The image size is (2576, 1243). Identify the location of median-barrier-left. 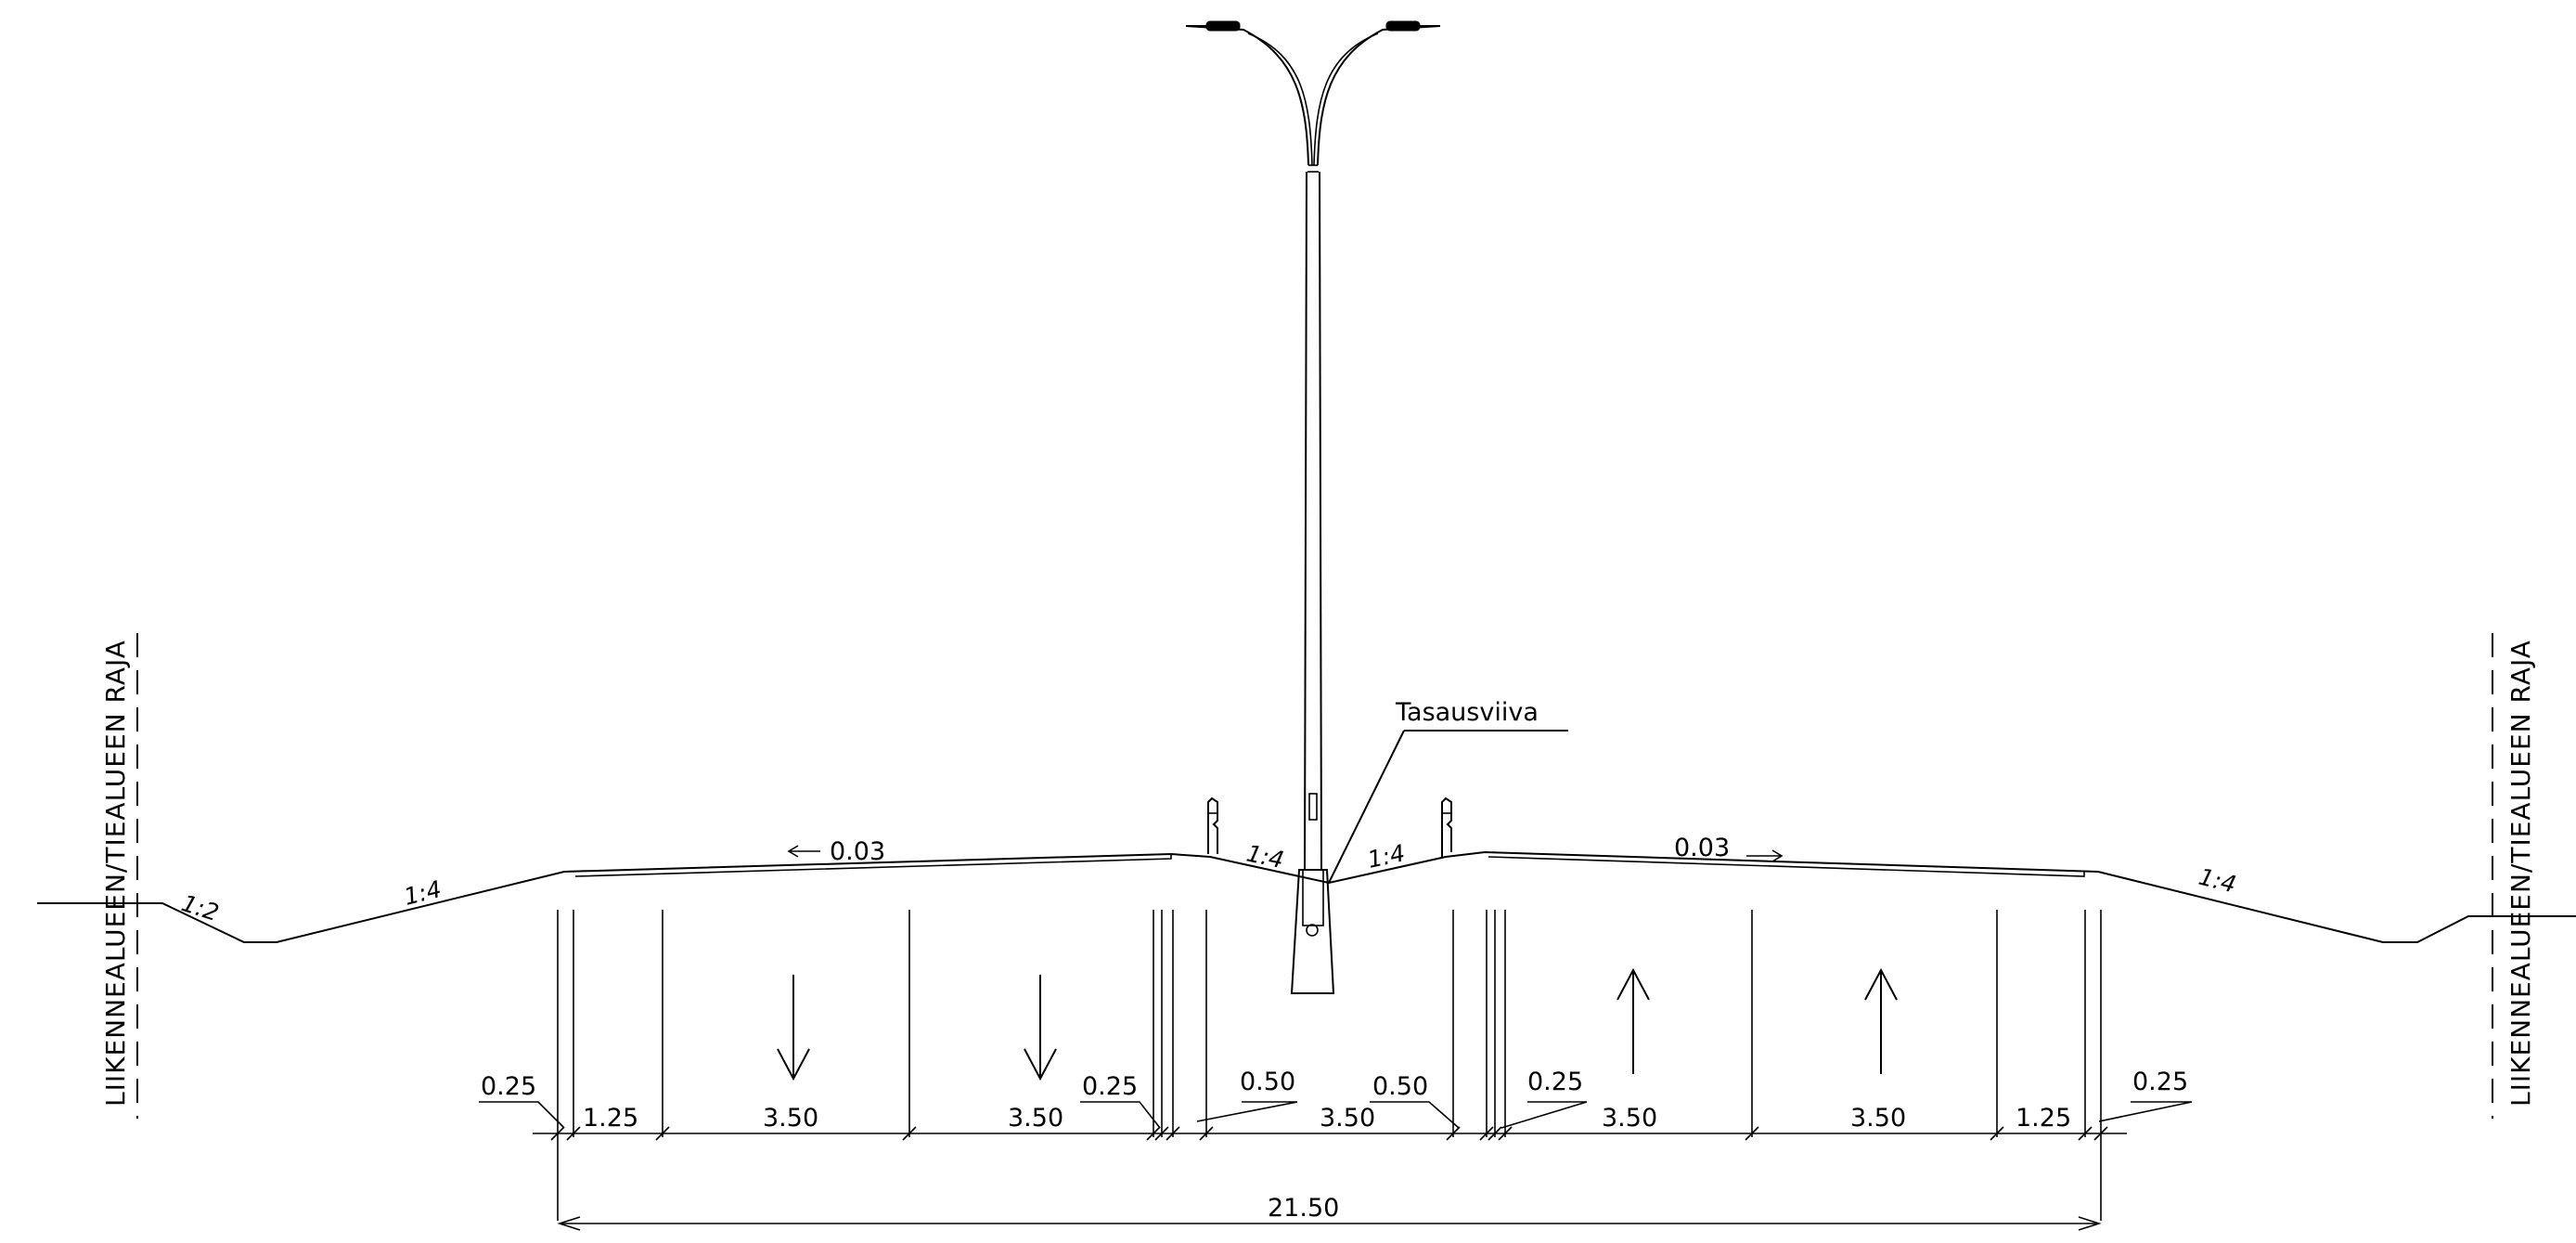
(1212, 825).